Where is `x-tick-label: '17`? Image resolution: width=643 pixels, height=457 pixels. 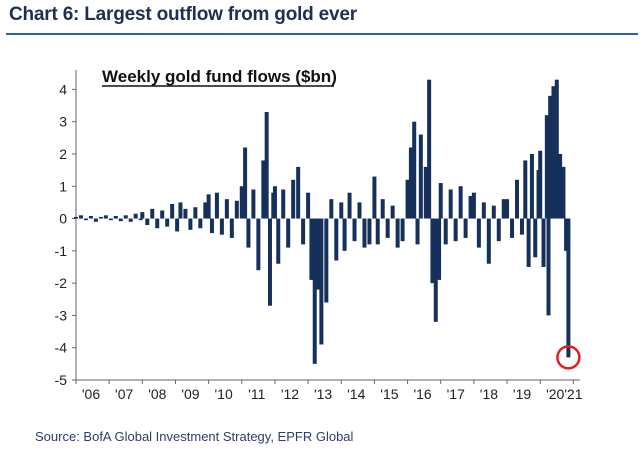 x-tick-label: '17 is located at coordinates (456, 394).